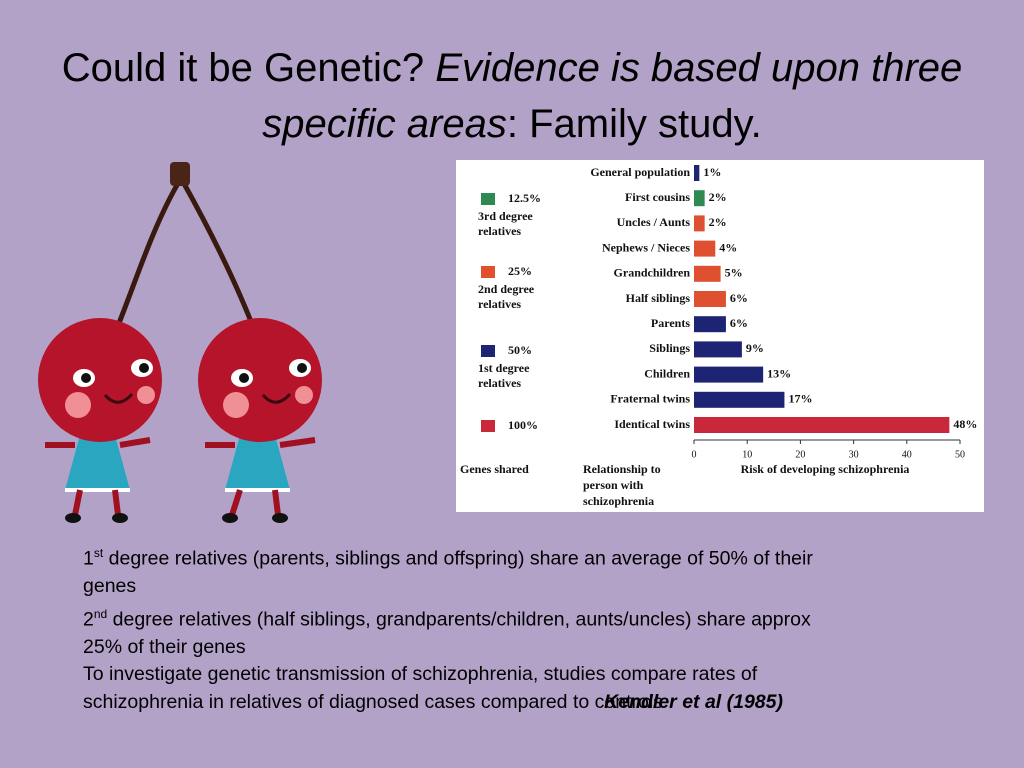 This screenshot has height=768, width=1024. What do you see at coordinates (520, 350) in the screenshot?
I see `legend-label: 50%` at bounding box center [520, 350].